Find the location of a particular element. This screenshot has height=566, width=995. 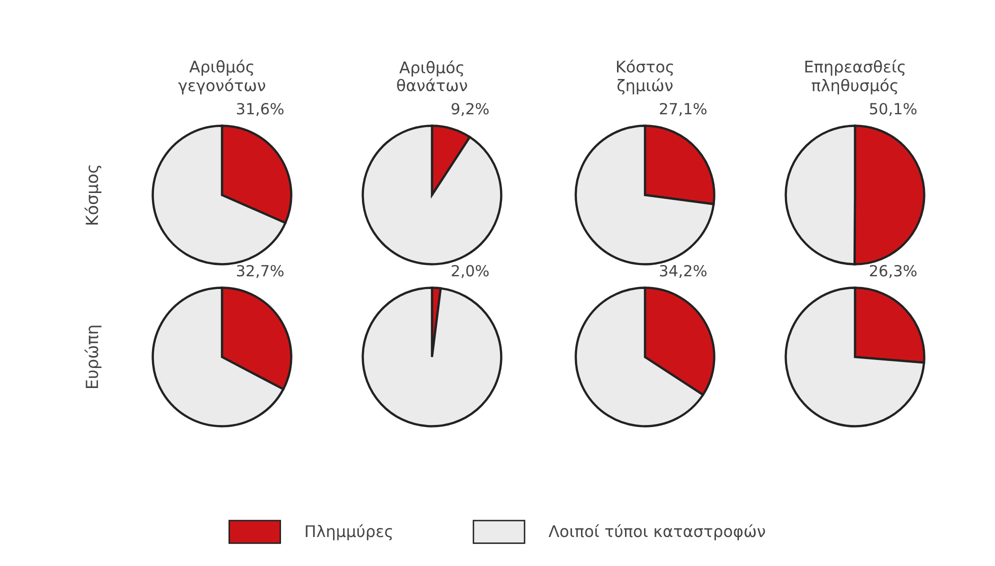

data-label: 32,7% is located at coordinates (260, 271).